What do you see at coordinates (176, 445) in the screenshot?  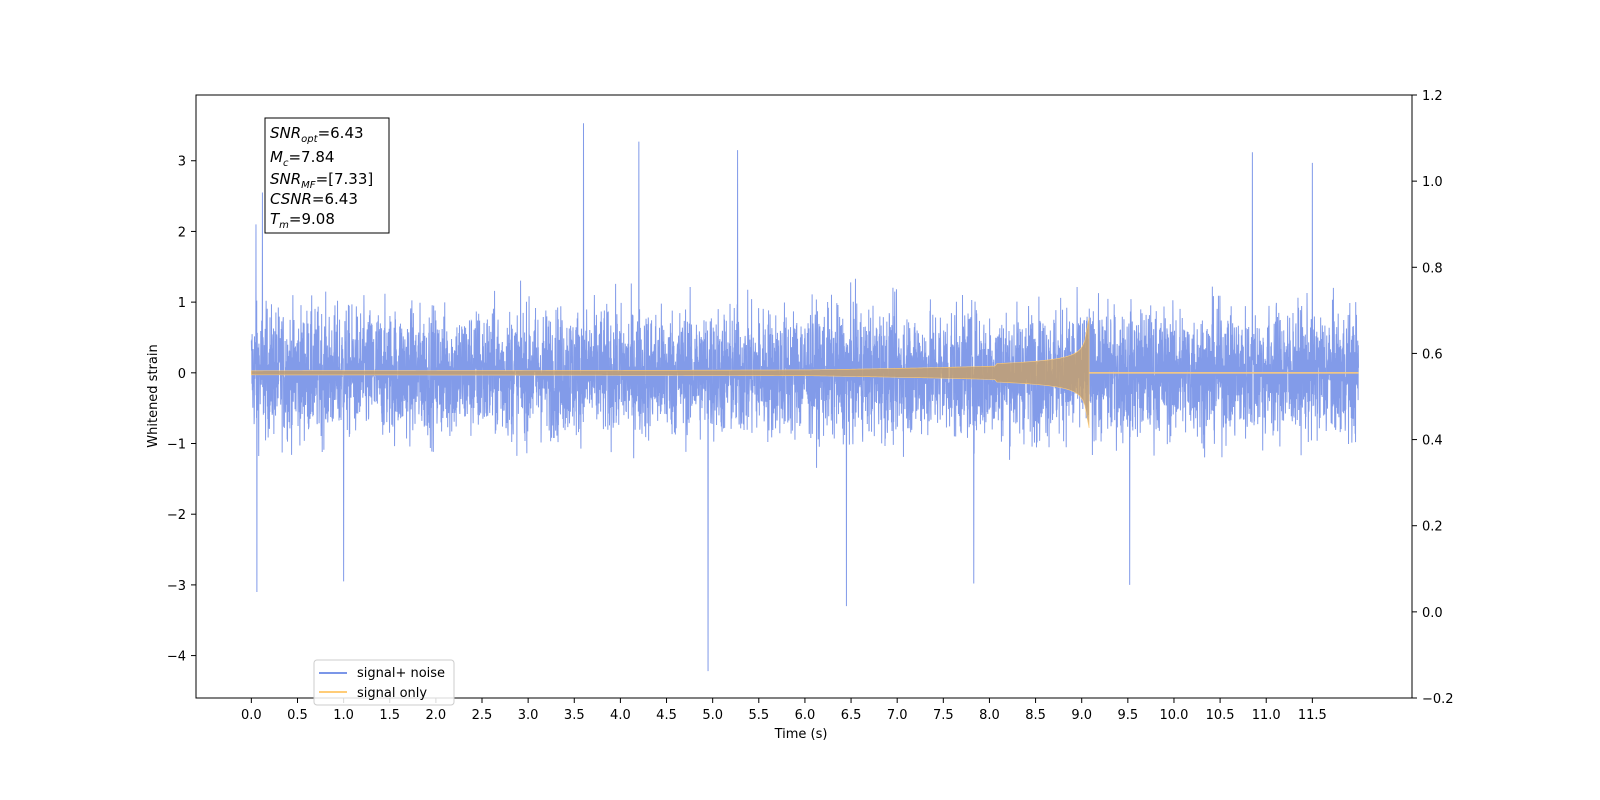 I see `y-tick-label: −1` at bounding box center [176, 445].